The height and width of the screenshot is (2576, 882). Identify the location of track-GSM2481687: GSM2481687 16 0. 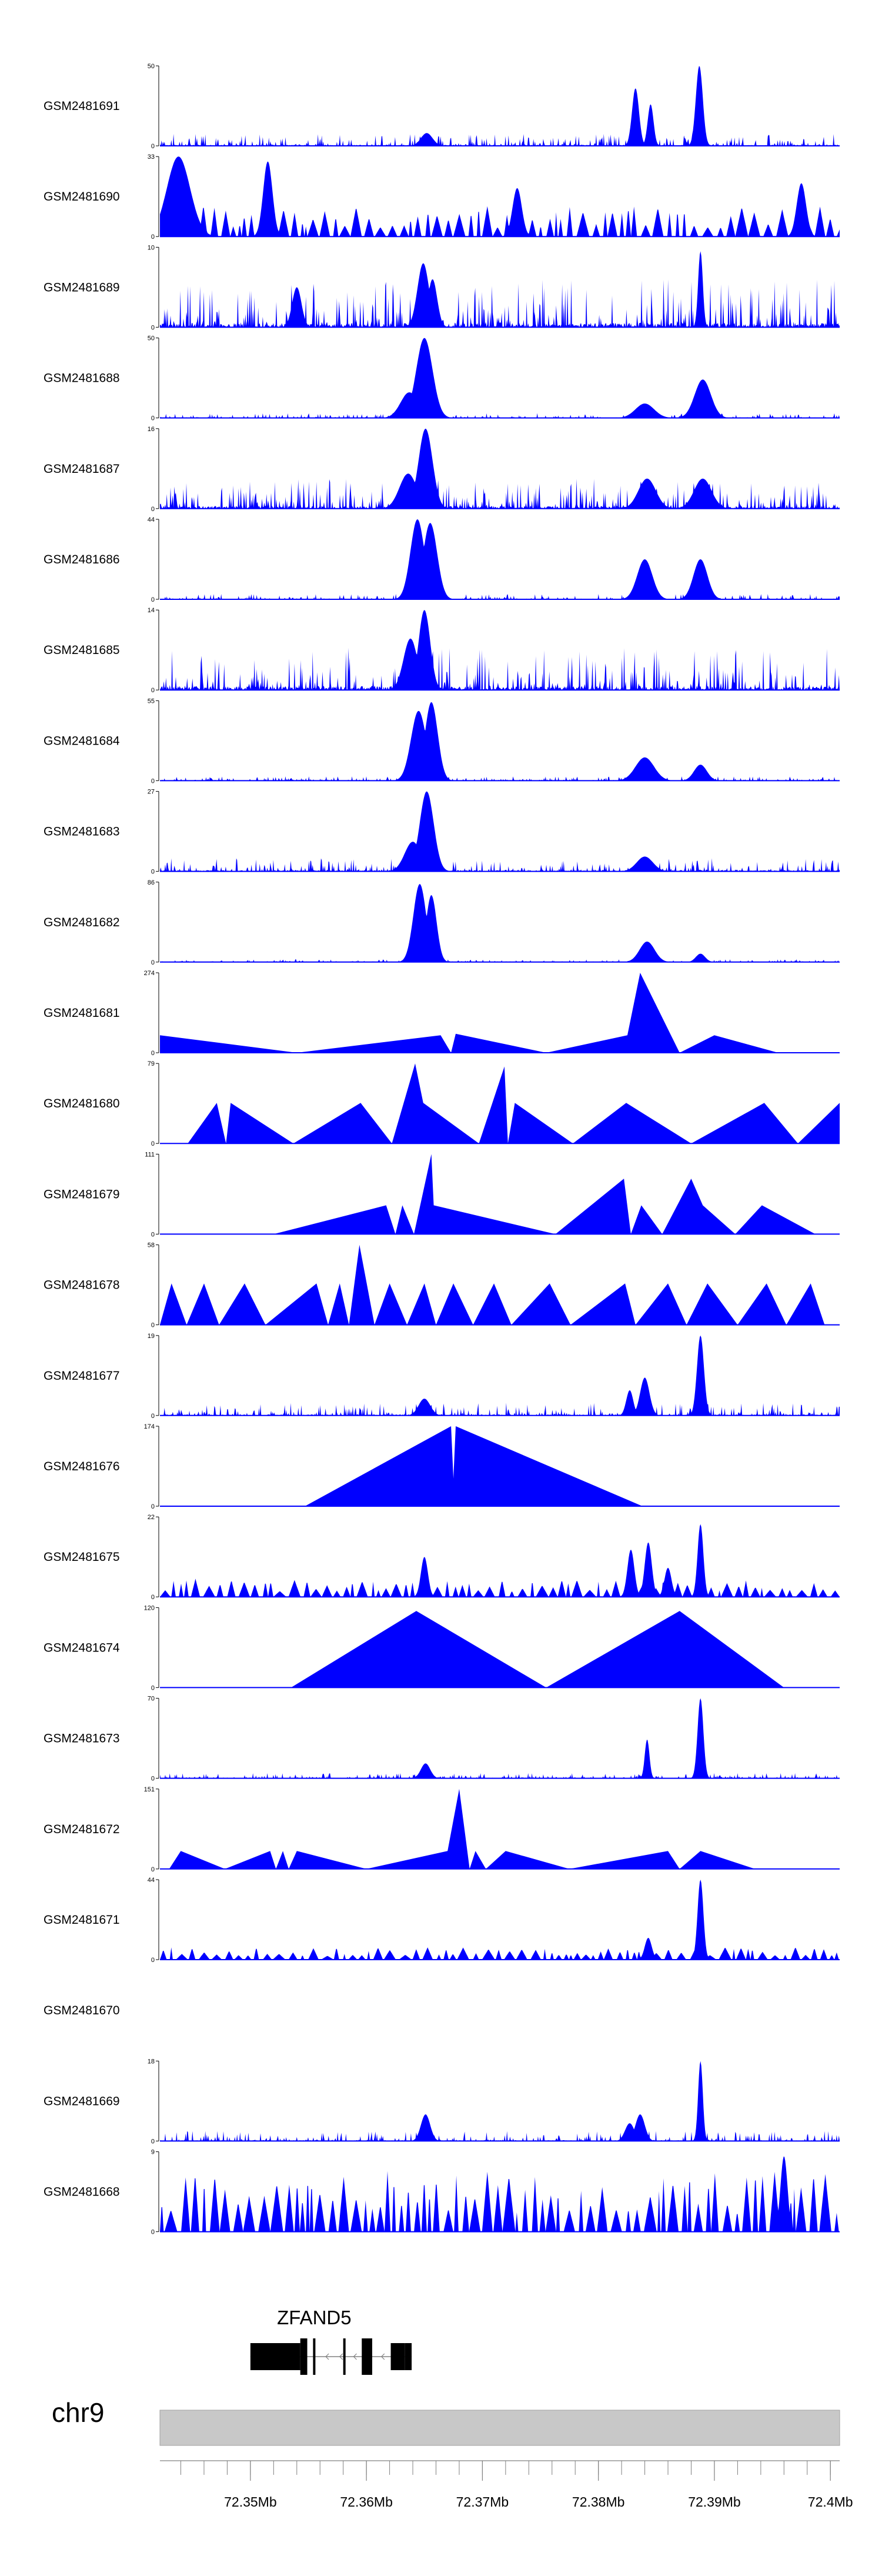
(442, 469).